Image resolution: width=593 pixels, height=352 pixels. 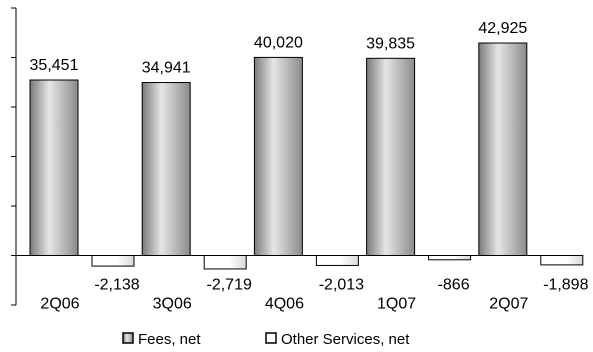 I want to click on data-label-fees: 35,451, so click(x=54, y=65).